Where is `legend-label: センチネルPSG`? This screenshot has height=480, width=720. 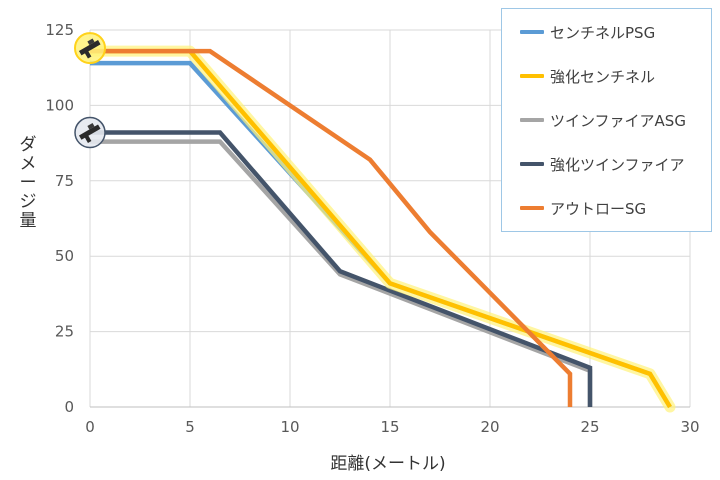
legend-label: センチネルPSG is located at coordinates (603, 32).